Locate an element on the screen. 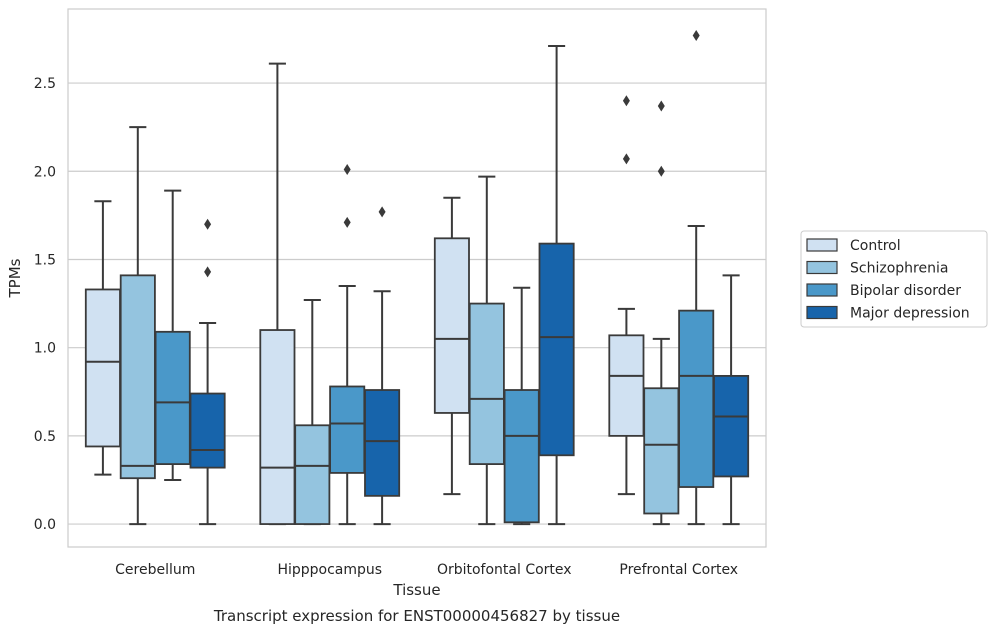  y-tick-label: 1.5 is located at coordinates (45, 260).